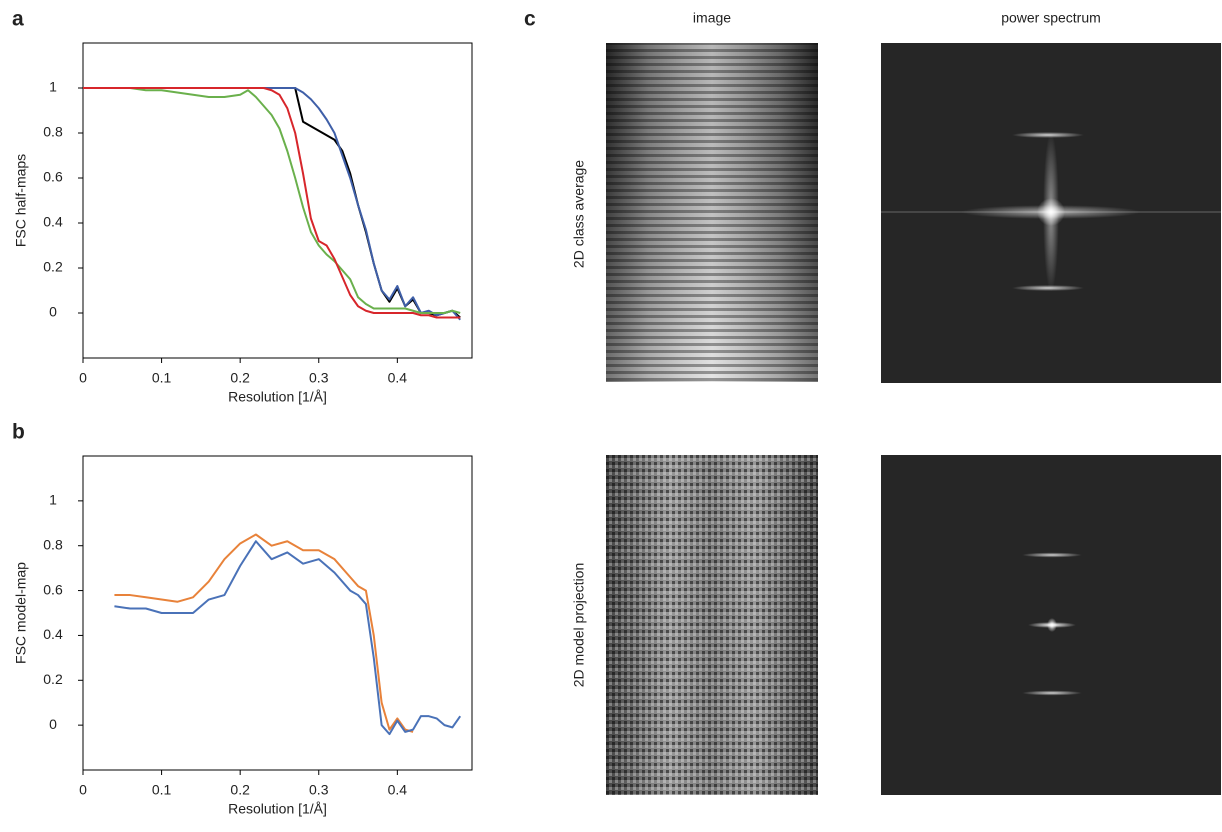  I want to click on class-average-image, so click(712, 212).